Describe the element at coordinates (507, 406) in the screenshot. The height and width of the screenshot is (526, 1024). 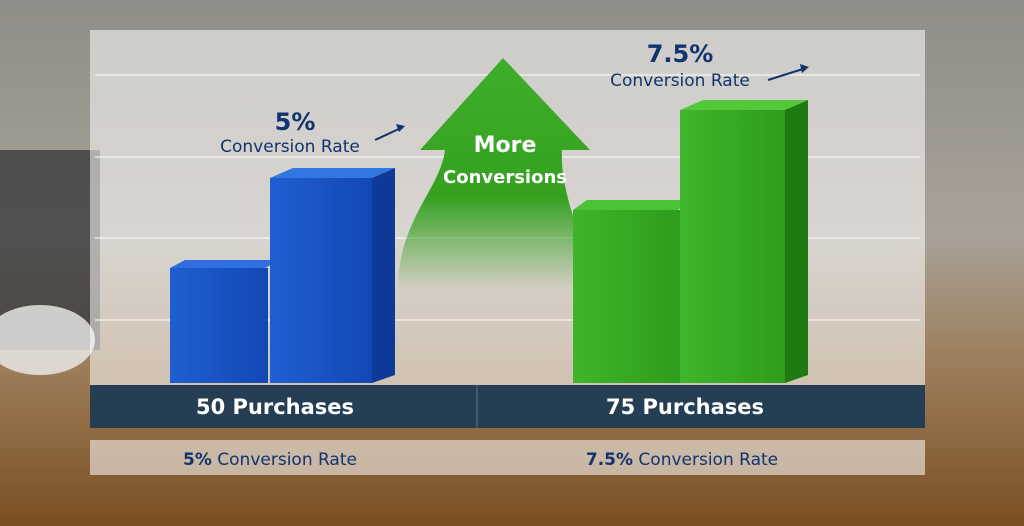
I see `label-bar` at that location.